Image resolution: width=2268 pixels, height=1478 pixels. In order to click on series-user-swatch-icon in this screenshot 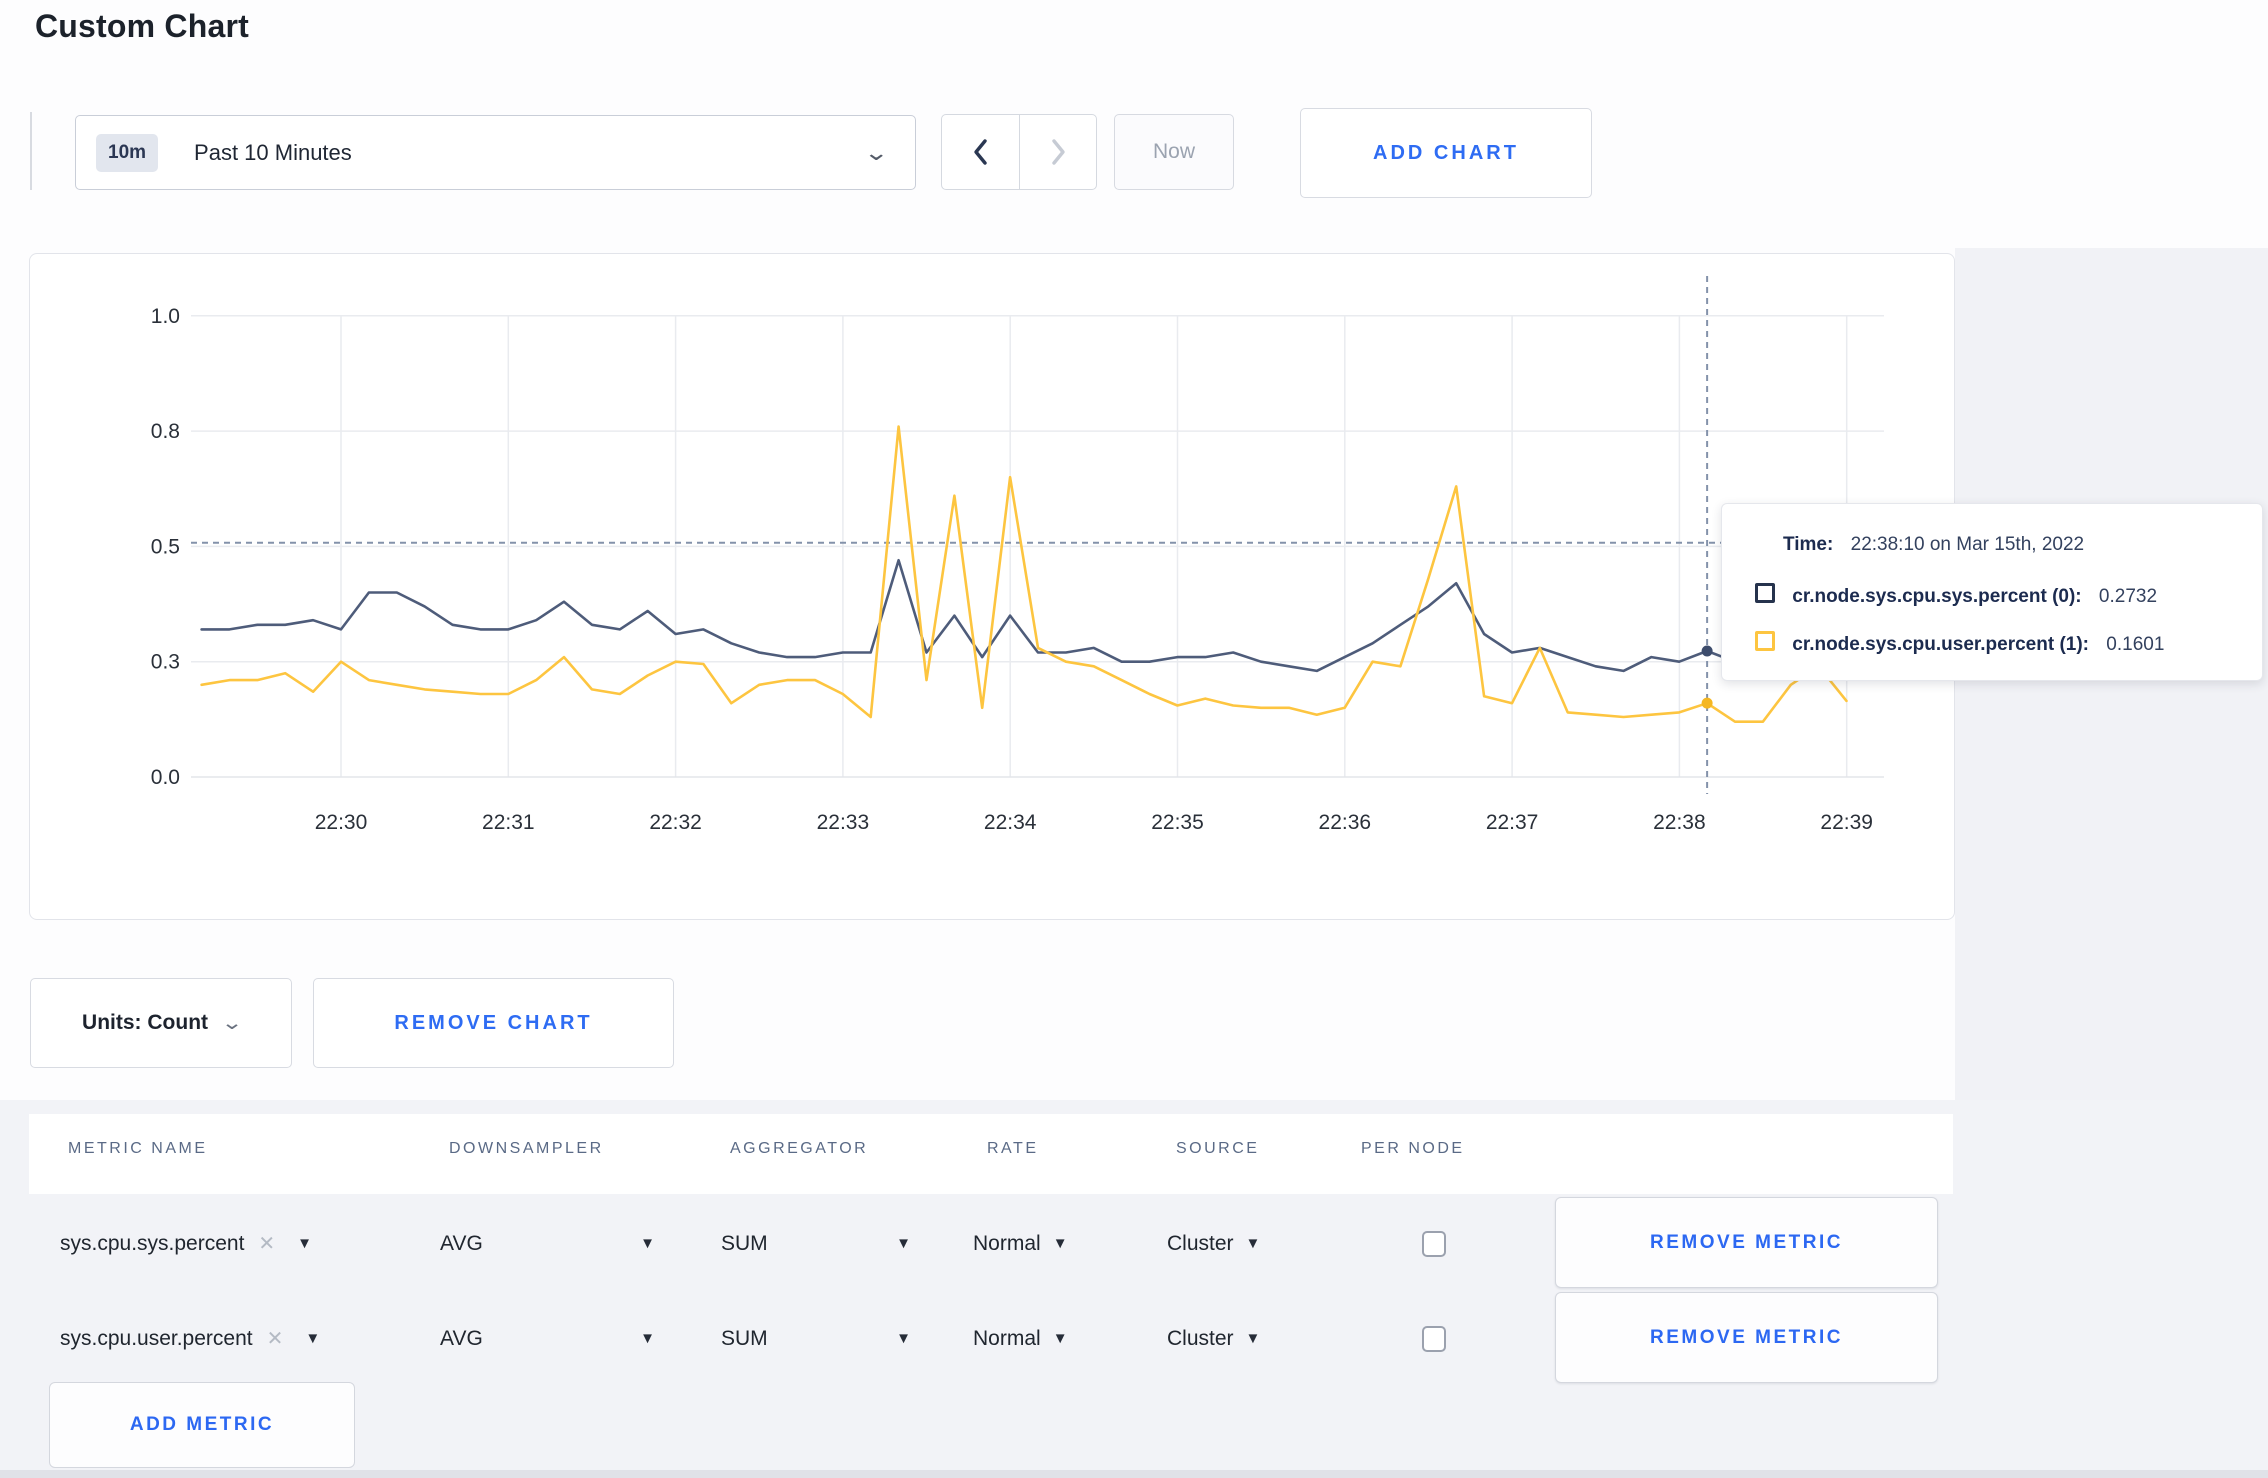, I will do `click(1765, 641)`.